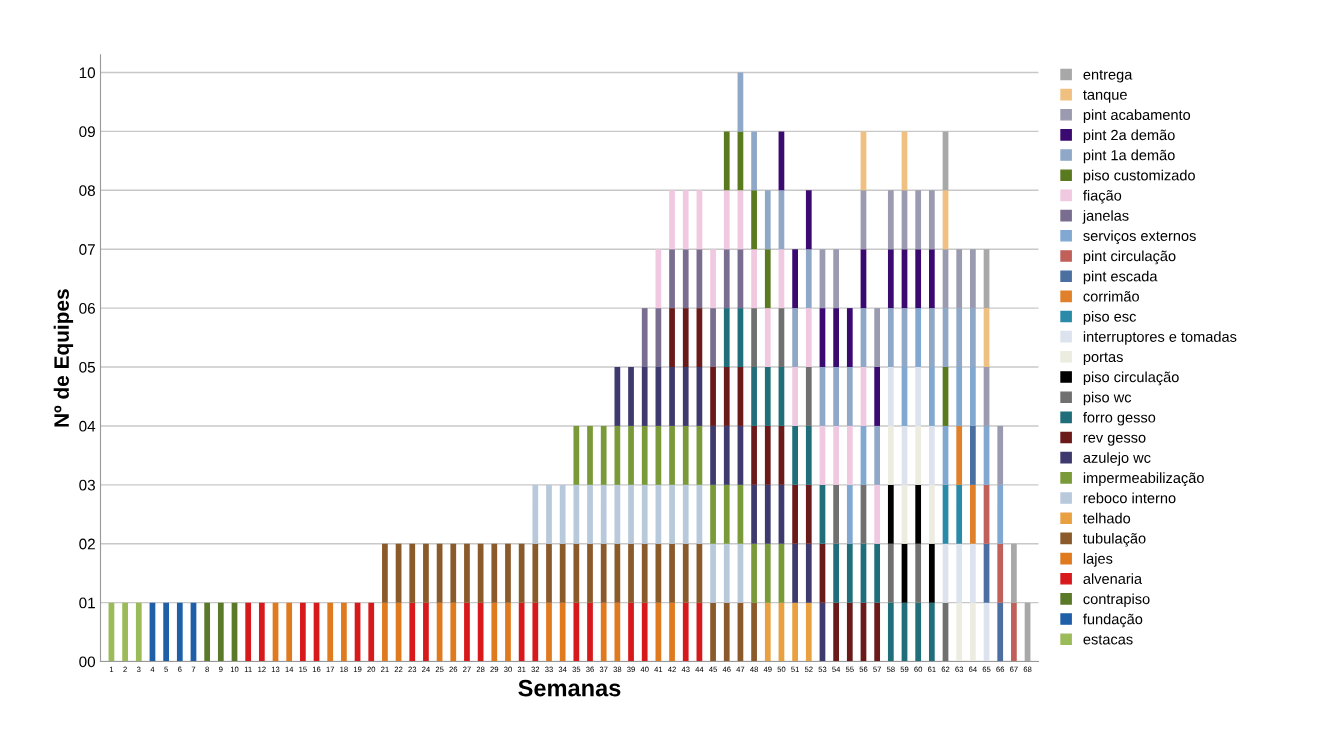 This screenshot has width=1340, height=731. Describe the element at coordinates (63, 358) in the screenshot. I see `y-axis-title: Nº de Equipes` at that location.